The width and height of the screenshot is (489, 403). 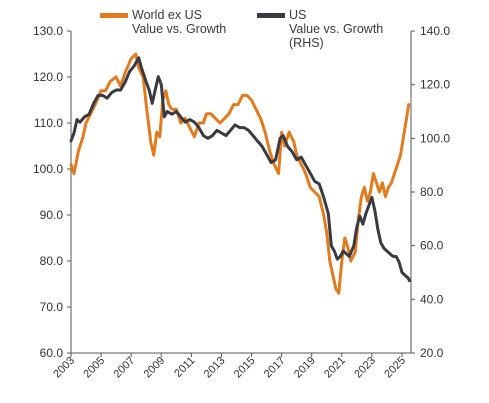 What do you see at coordinates (179, 22) in the screenshot?
I see `legend-label-world-ex-us: World ex US Value vs. Growth` at bounding box center [179, 22].